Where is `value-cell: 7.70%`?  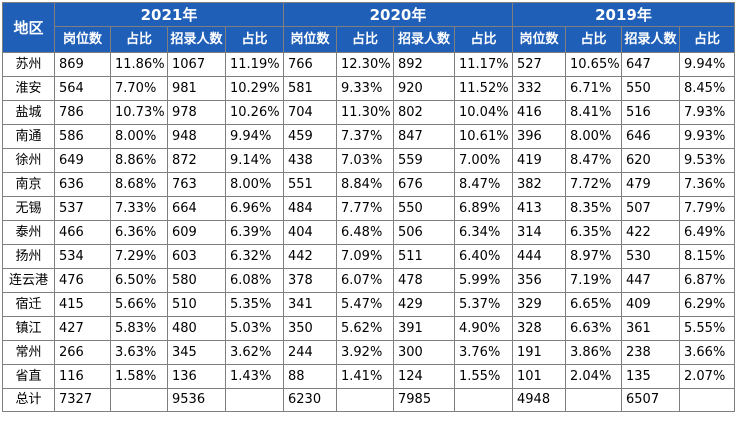
value-cell: 7.70% is located at coordinates (139, 88).